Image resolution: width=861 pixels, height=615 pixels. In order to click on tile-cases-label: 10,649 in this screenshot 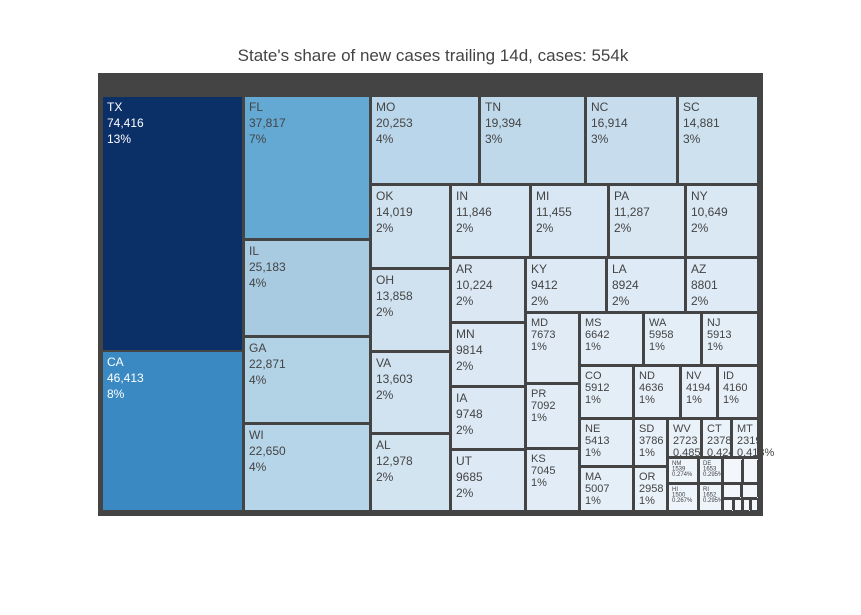, I will do `click(709, 212)`.